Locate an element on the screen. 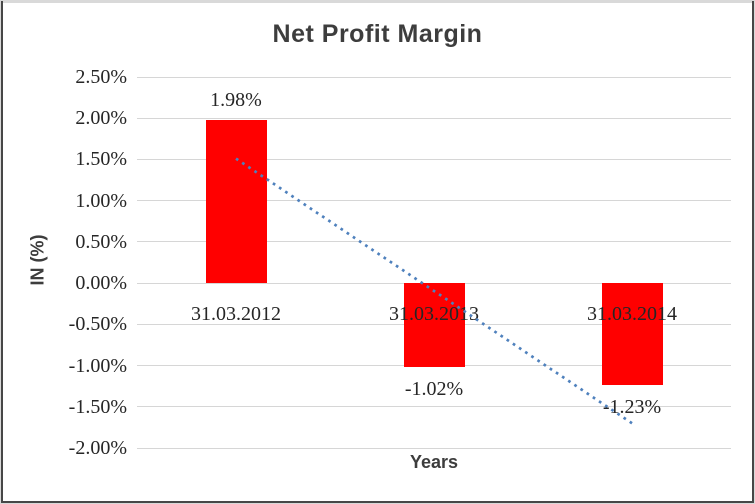 This screenshot has height=504, width=755. y-tick-label: 0.50% is located at coordinates (101, 241).